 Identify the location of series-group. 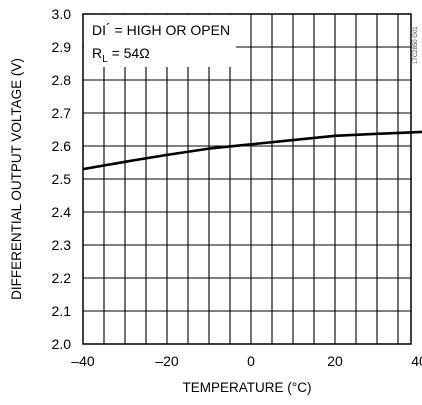
(252, 150).